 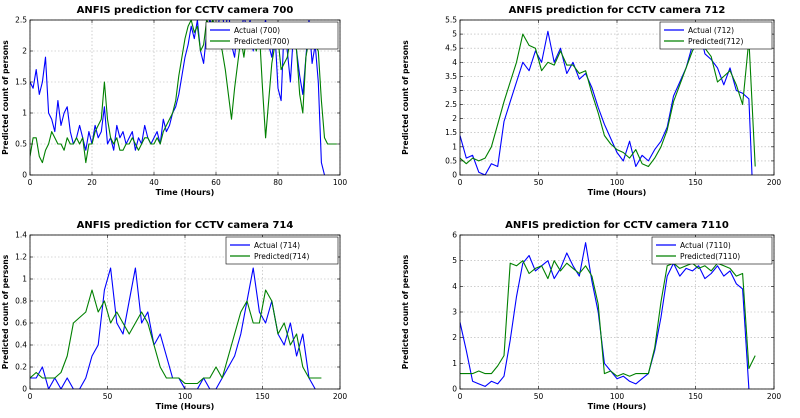 I want to click on legend-label: Predicted(7110), so click(x=710, y=256).